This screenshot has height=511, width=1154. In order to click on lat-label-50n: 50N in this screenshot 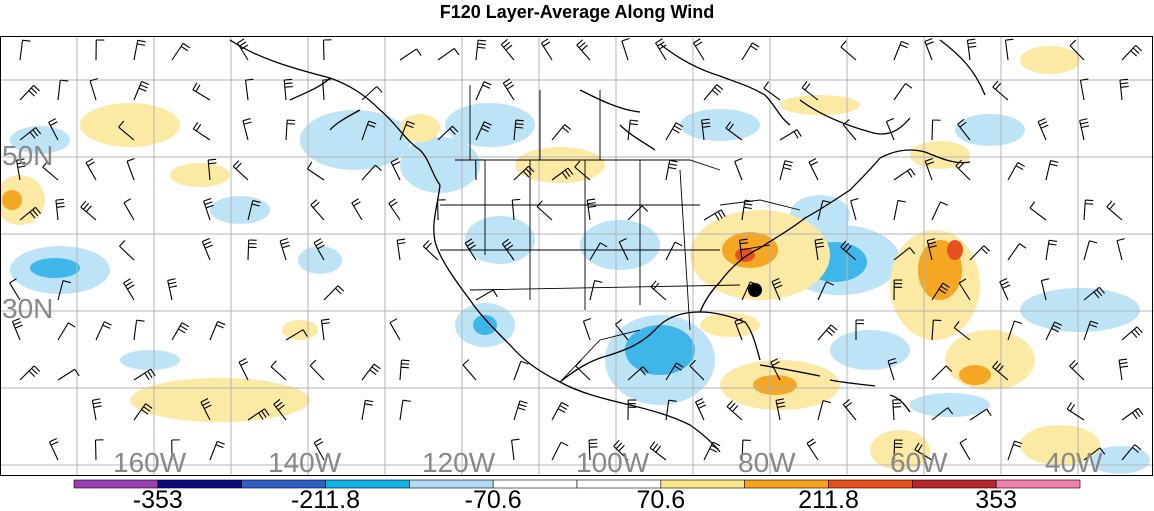, I will do `click(27, 155)`.